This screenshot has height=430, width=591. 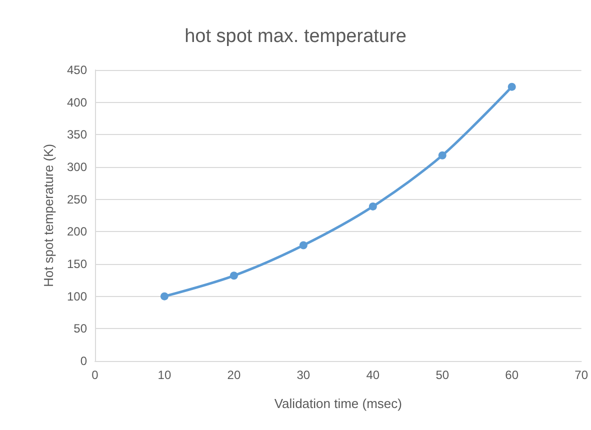 What do you see at coordinates (77, 199) in the screenshot?
I see `y-tick-label: 250` at bounding box center [77, 199].